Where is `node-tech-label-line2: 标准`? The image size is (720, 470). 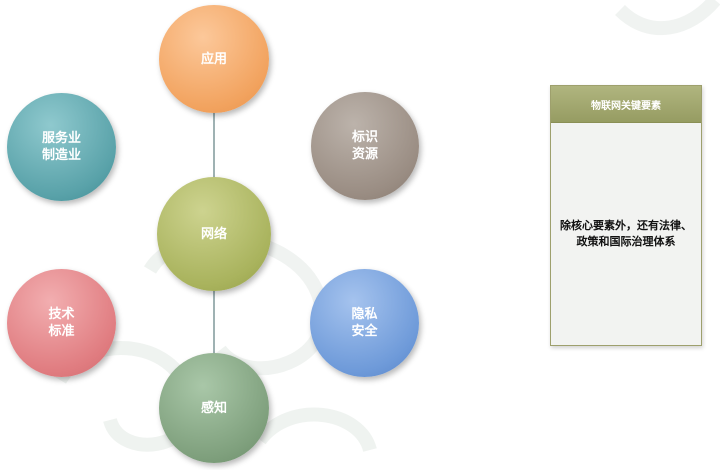 node-tech-label-line2: 标准 is located at coordinates (61, 331).